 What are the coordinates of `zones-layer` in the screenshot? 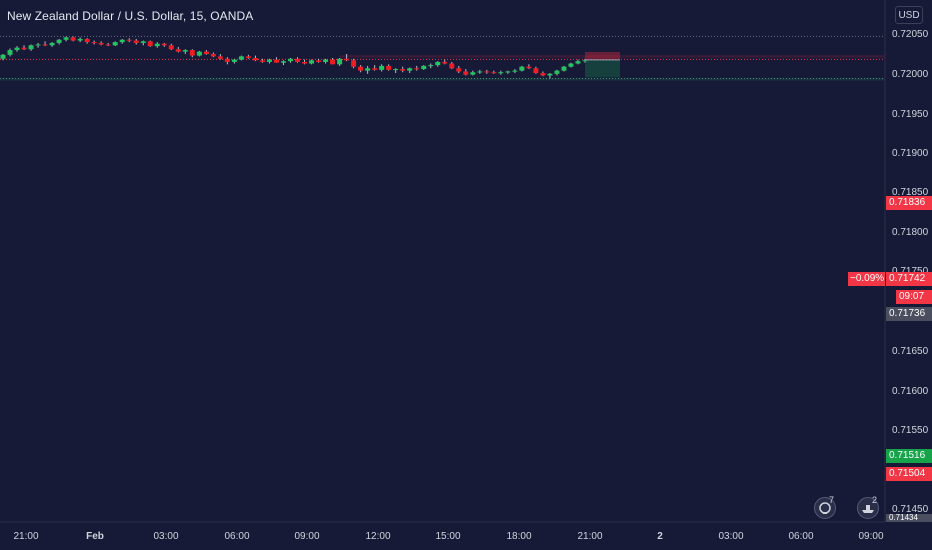 It's located at (442, 68).